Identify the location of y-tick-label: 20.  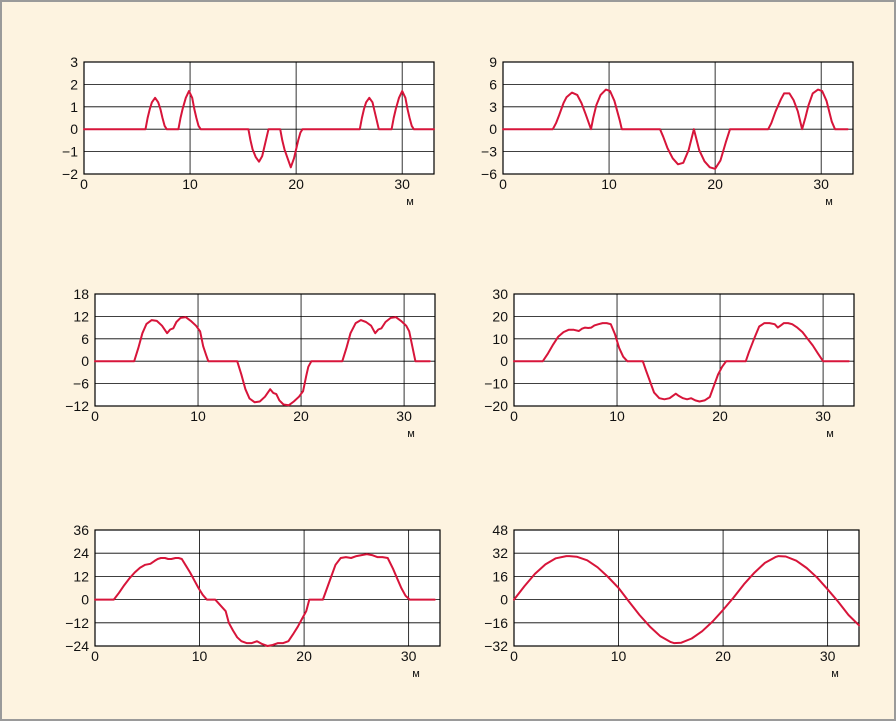
(500, 316).